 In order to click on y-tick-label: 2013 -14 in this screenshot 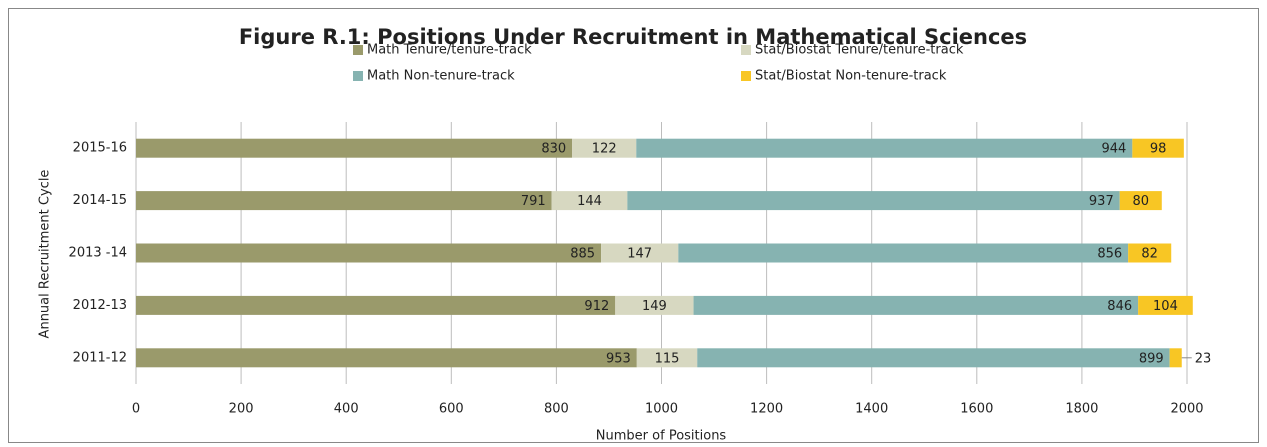, I will do `click(98, 253)`.